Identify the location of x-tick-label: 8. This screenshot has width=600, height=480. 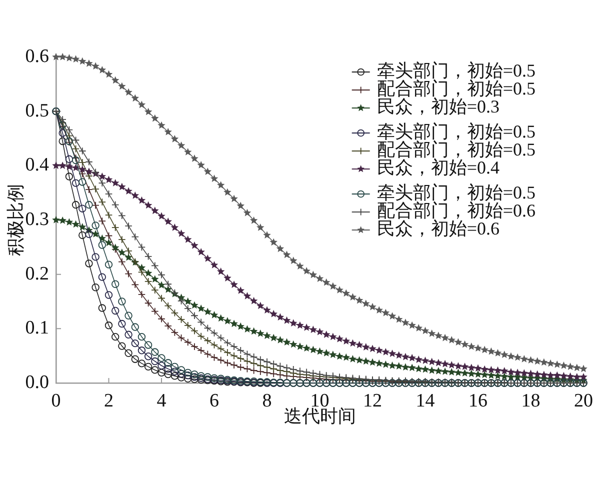
(267, 401).